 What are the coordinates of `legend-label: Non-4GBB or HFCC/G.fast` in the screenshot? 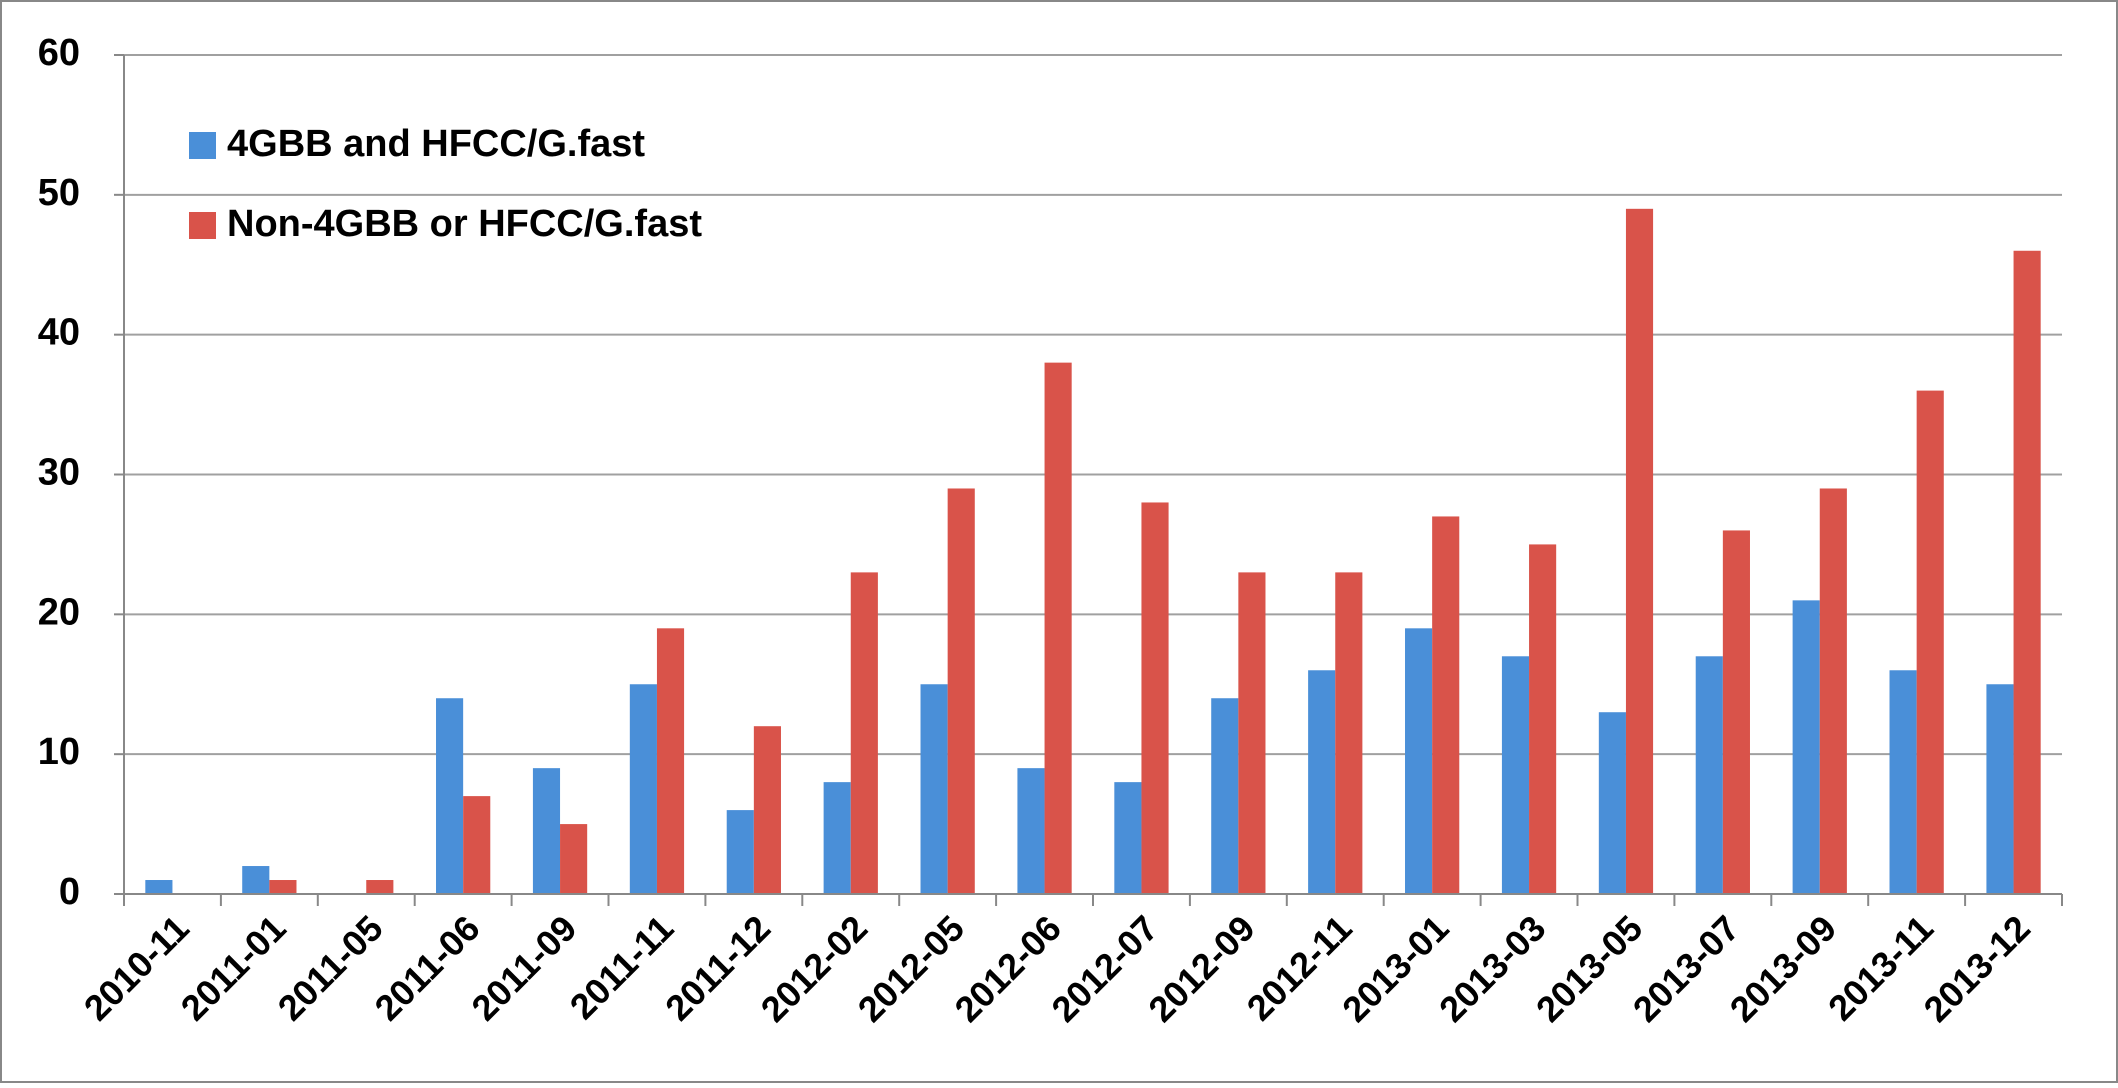 It's located at (464, 224).